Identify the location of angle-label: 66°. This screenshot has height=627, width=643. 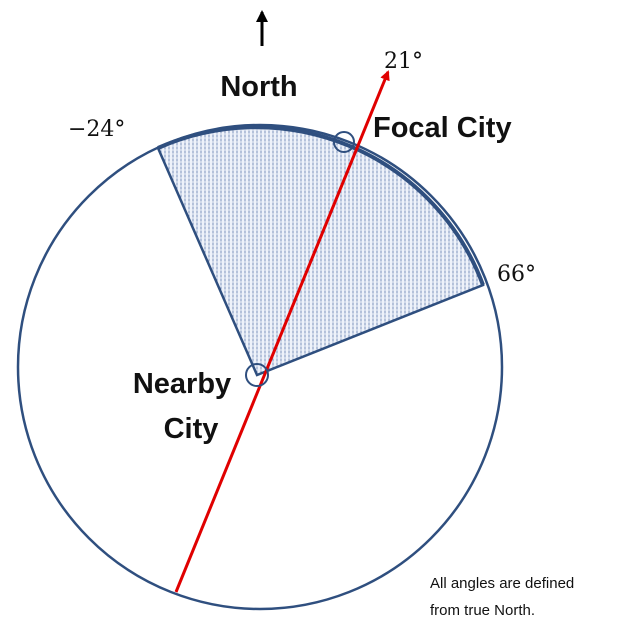
(516, 274).